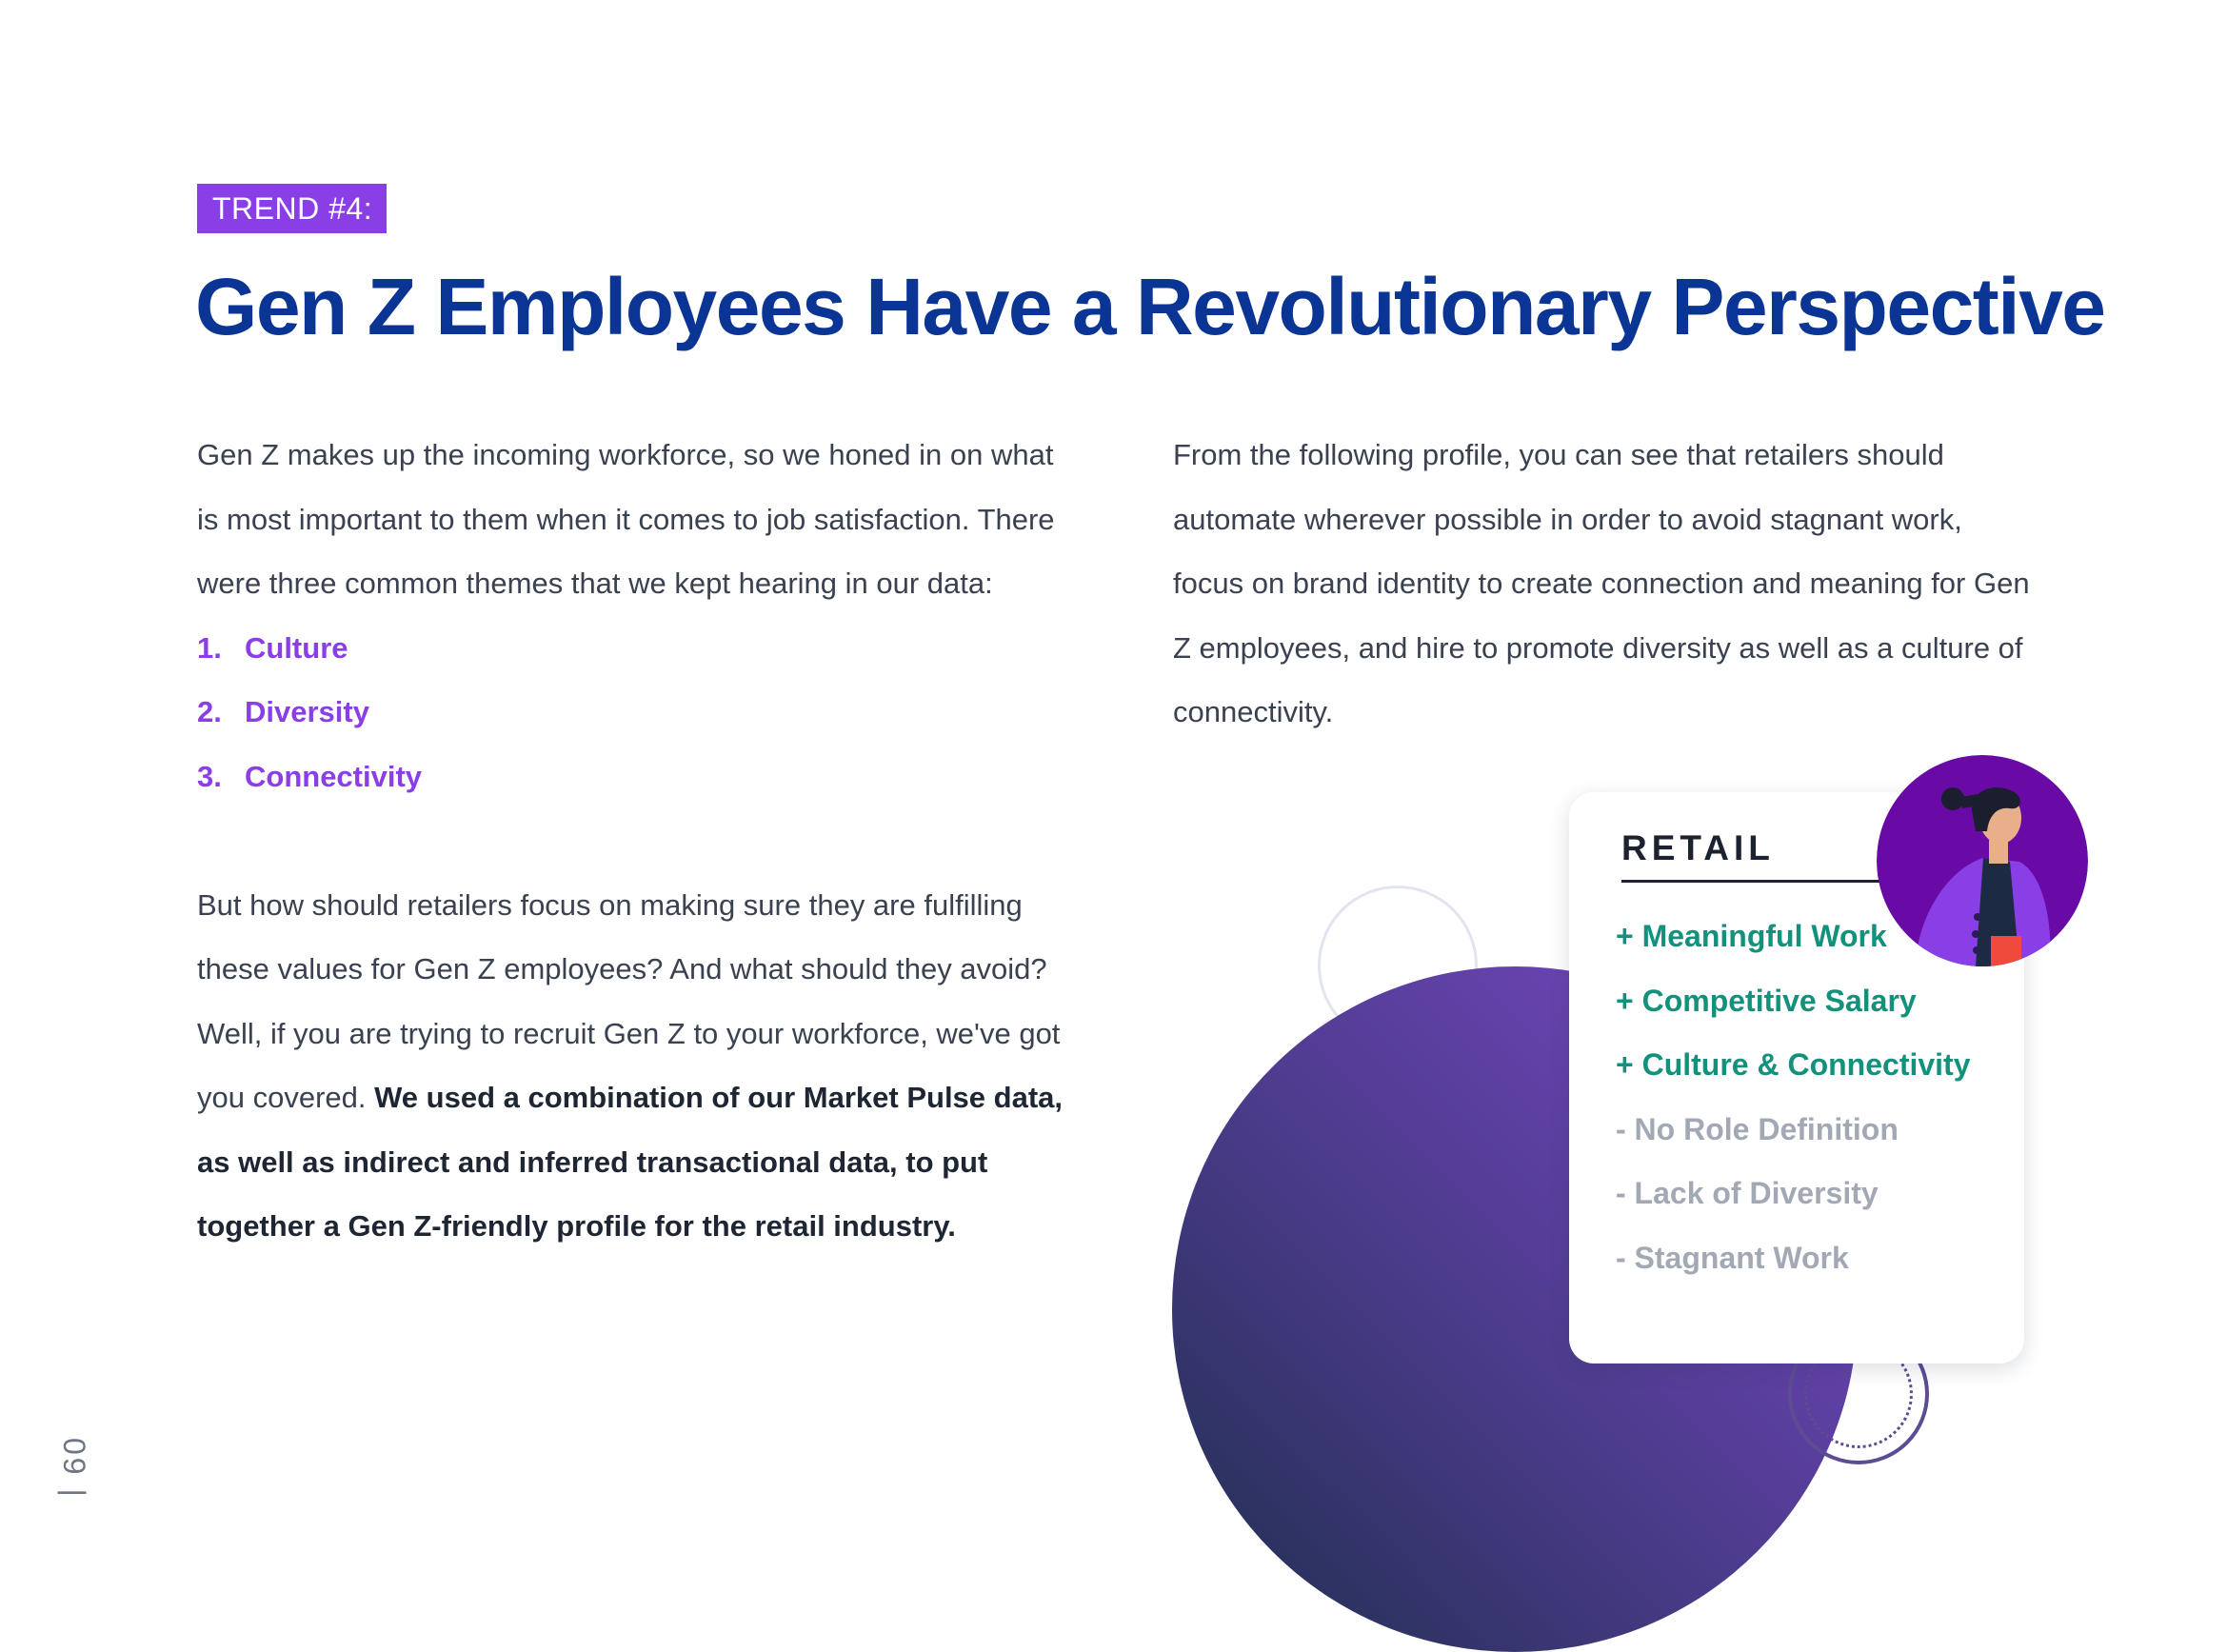  What do you see at coordinates (209, 776) in the screenshot?
I see `list-number: 3.` at bounding box center [209, 776].